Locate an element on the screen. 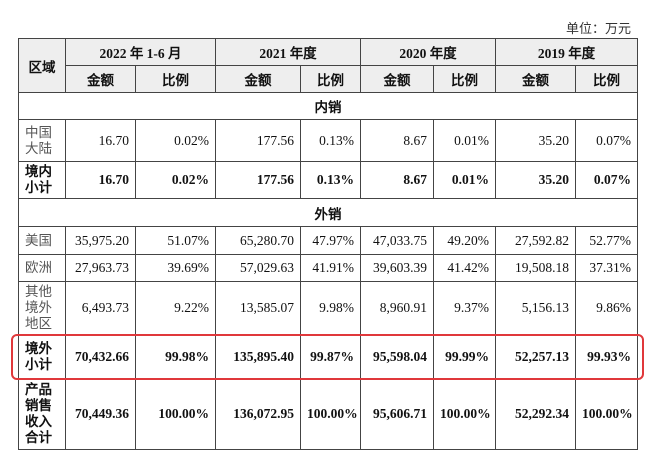 The height and width of the screenshot is (452, 653). cell: 49.20% is located at coordinates (464, 240).